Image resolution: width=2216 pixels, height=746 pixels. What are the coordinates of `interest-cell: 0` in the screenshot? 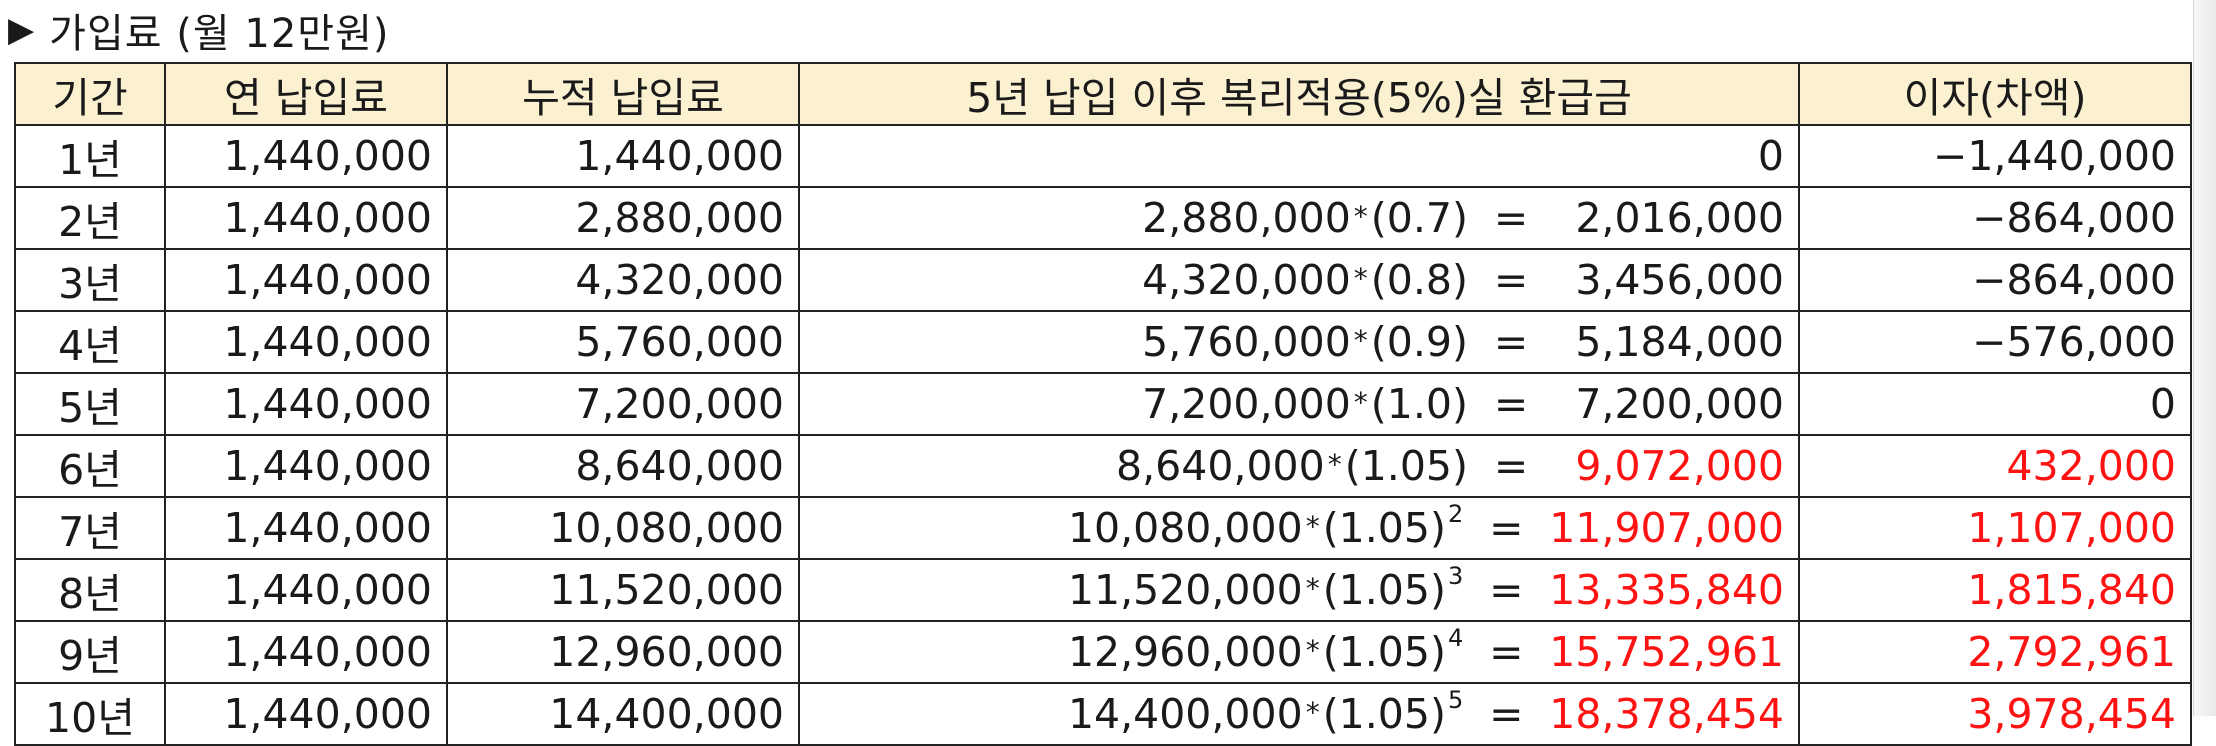 It's located at (1995, 404).